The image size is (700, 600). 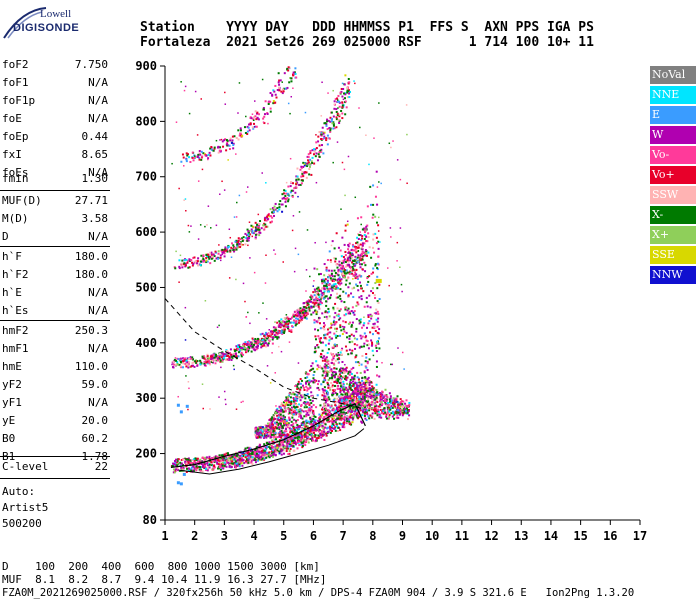 I want to click on param-value: 110.0, so click(x=91, y=366).